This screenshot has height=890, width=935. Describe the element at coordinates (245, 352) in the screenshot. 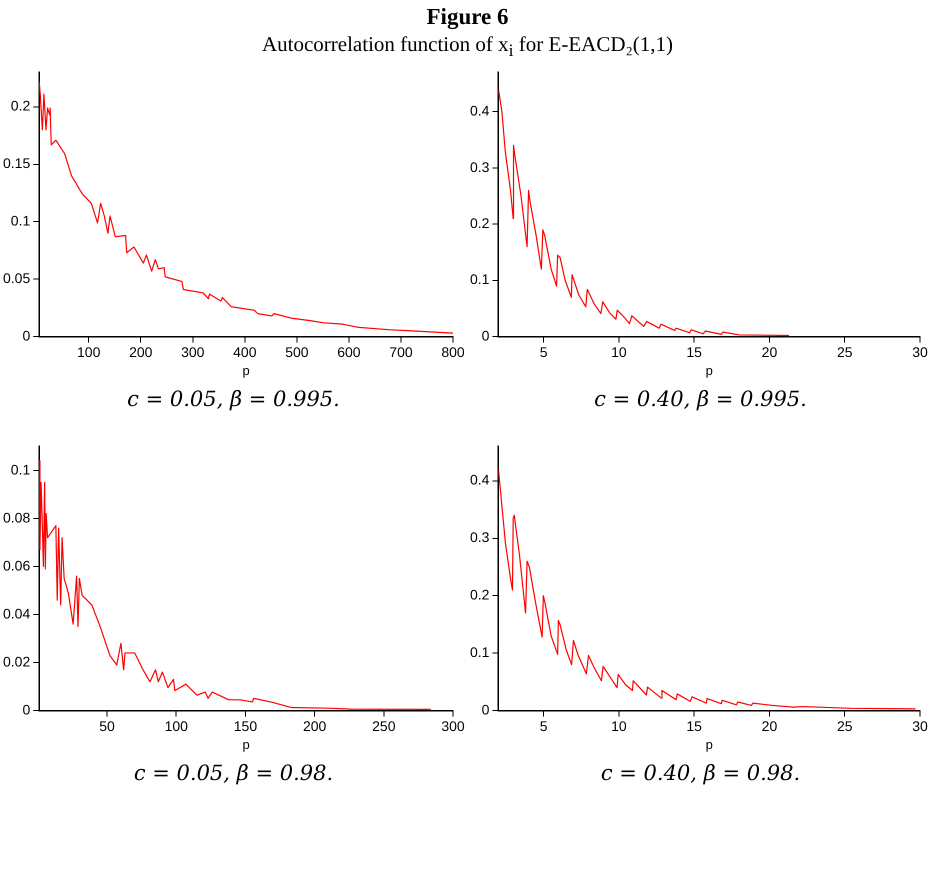

I see `x-tick-label: 400` at that location.